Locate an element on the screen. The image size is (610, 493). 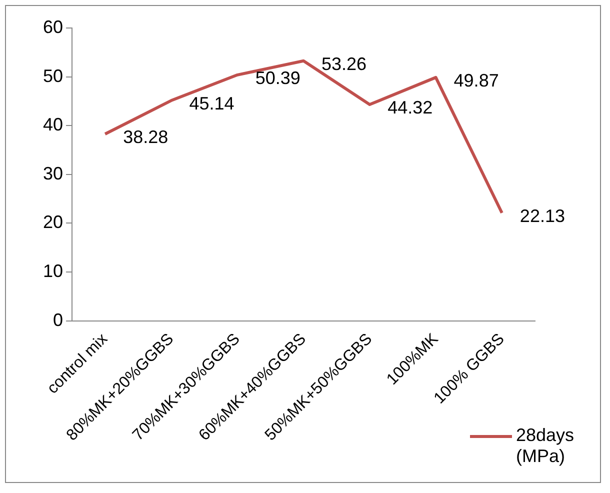
data-label: 38.28 is located at coordinates (145, 136).